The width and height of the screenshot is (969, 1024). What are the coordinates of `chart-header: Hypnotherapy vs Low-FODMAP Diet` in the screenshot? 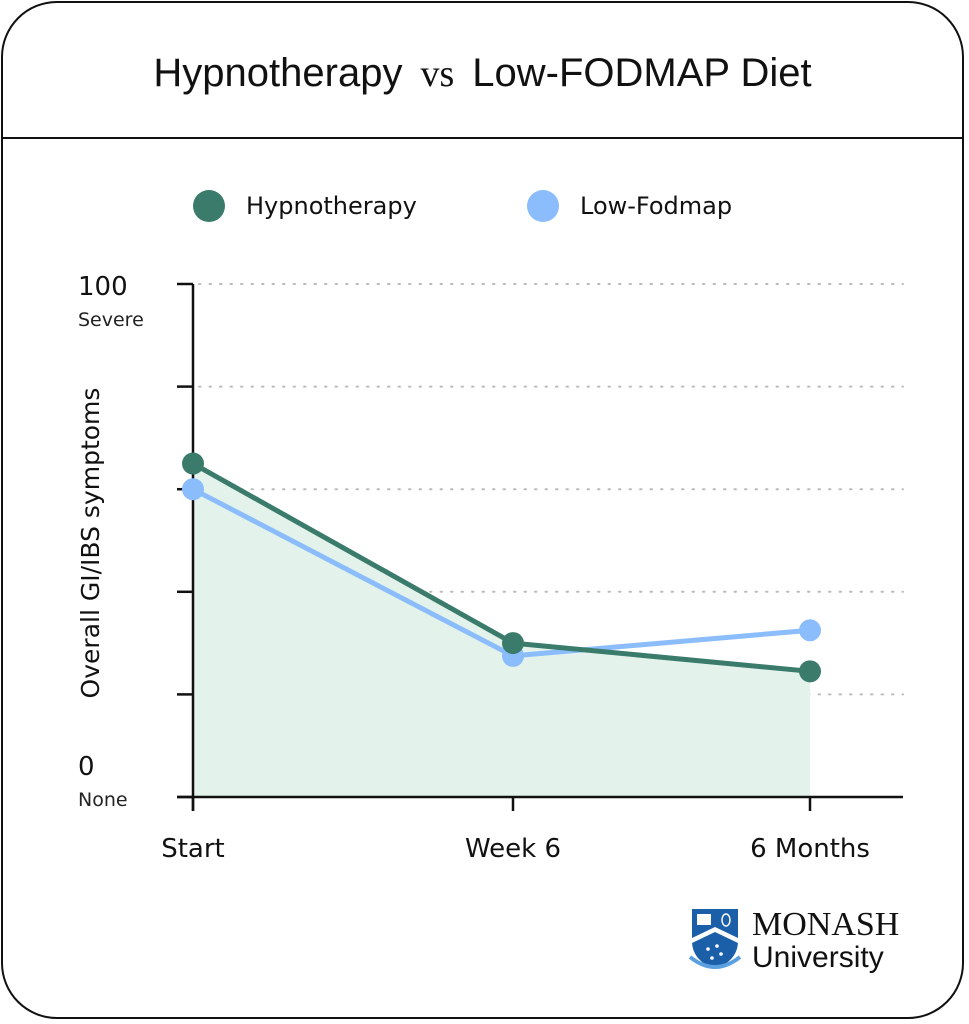 It's located at (482, 71).